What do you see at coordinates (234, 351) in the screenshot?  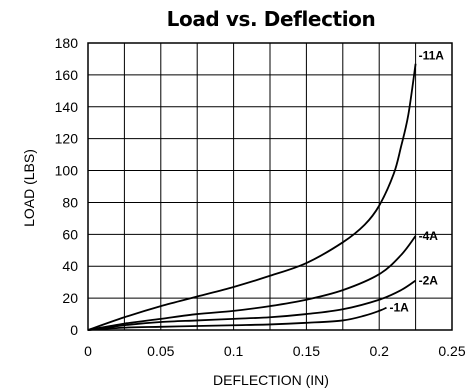 I see `x-tick-label: 0.1` at bounding box center [234, 351].